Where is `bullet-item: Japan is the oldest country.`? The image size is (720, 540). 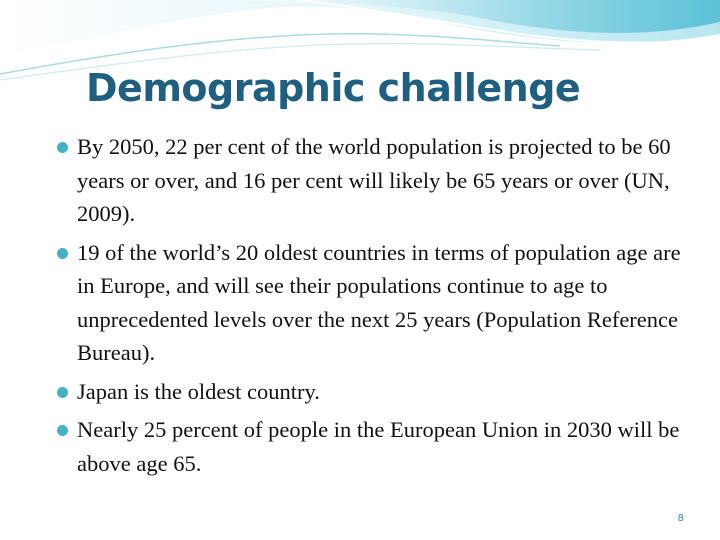 bullet-item: Japan is the oldest country. is located at coordinates (370, 392).